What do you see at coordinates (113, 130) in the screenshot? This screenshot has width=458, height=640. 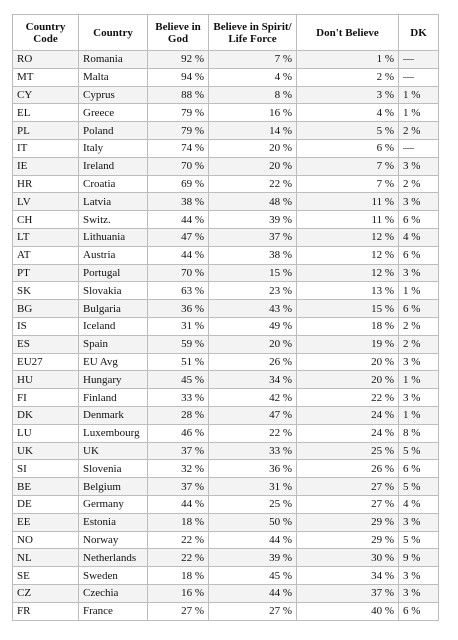 I see `table-cell: Poland` at bounding box center [113, 130].